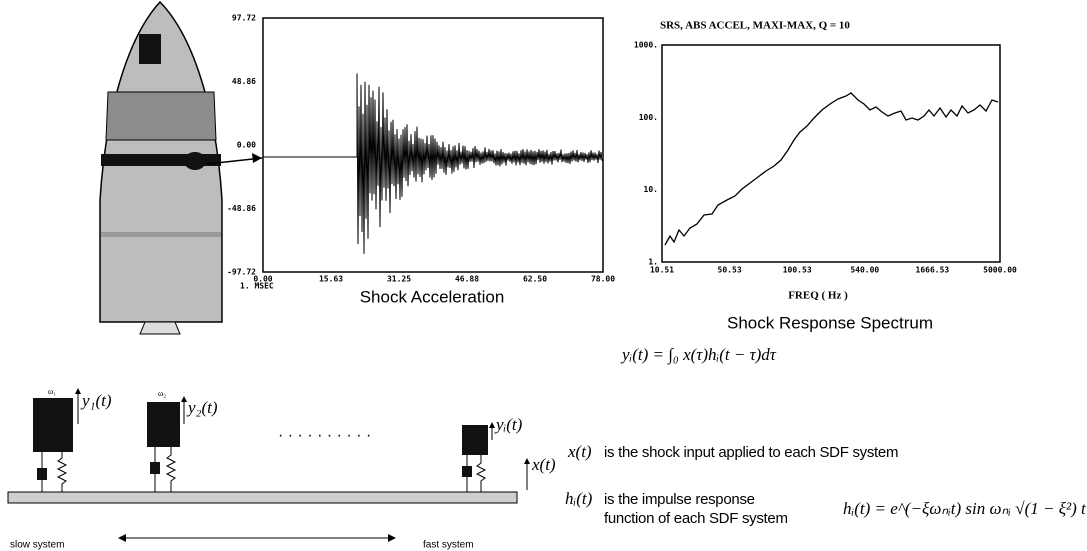  I want to click on base, so click(262, 497).